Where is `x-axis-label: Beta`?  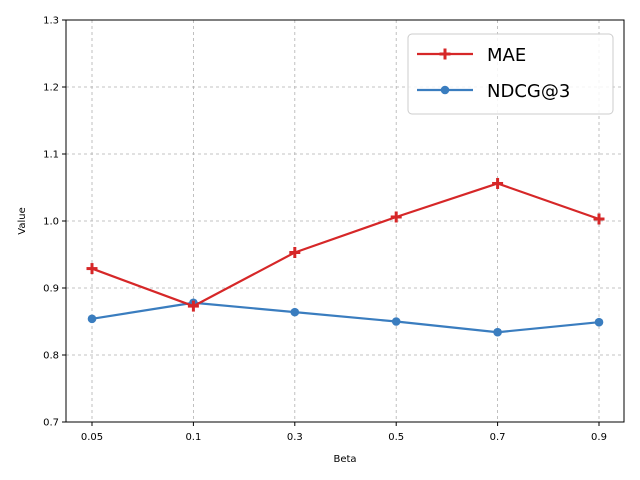
x-axis-label: Beta is located at coordinates (344, 459).